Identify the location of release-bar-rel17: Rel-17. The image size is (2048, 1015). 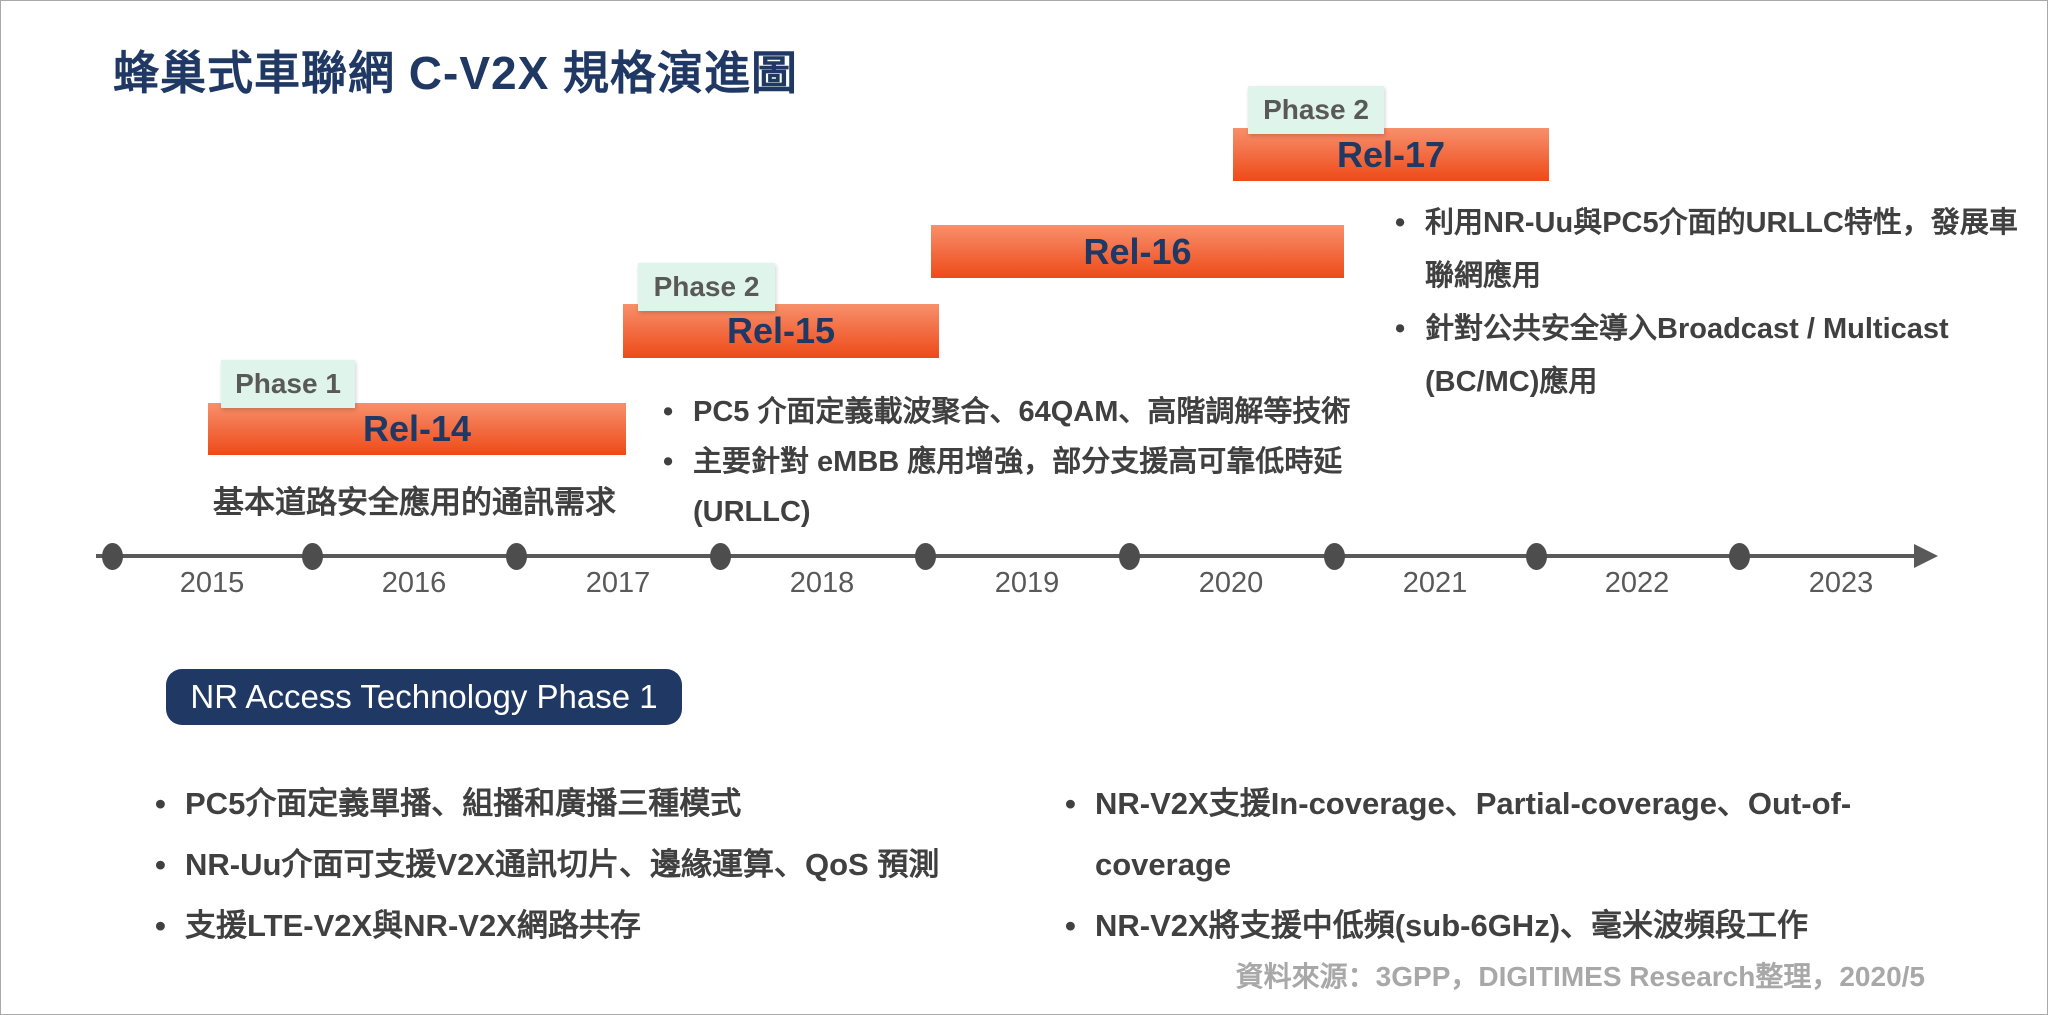
(1391, 154).